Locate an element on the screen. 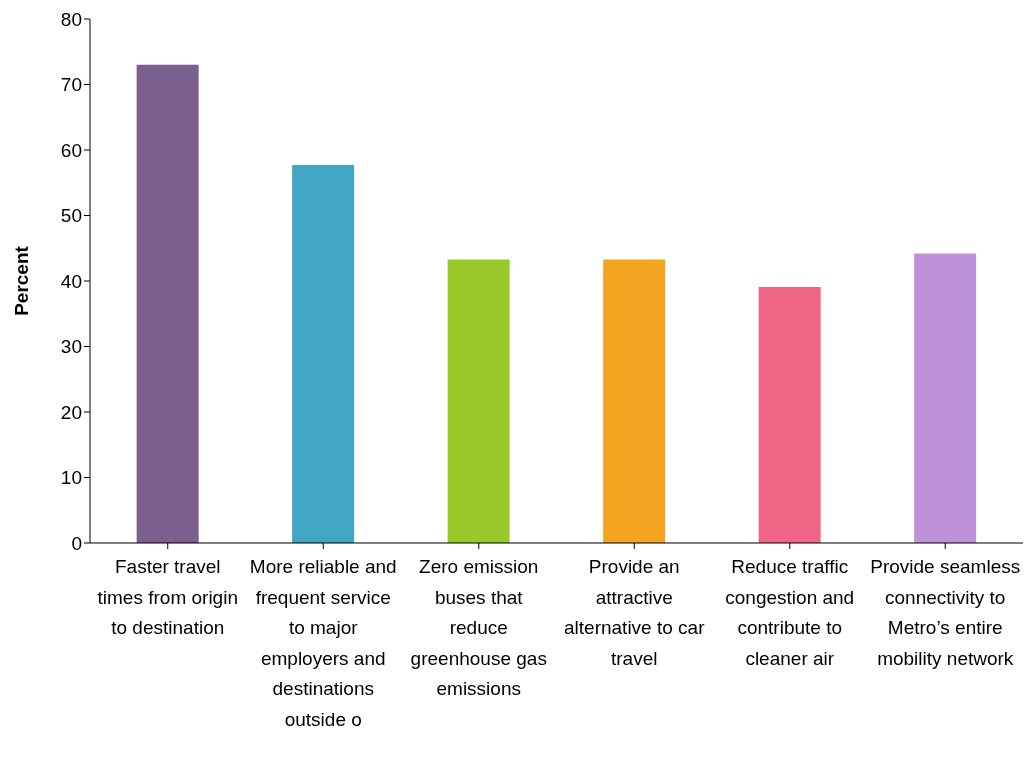  y-axis-title: Percent is located at coordinates (21, 280).